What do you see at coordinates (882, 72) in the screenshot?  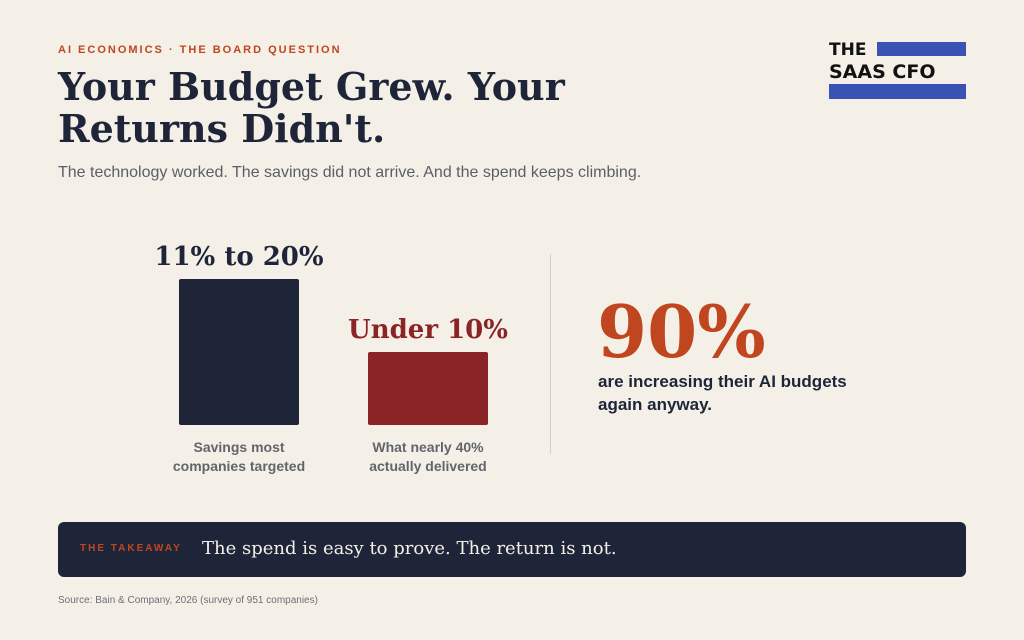 I see `logo-line-2: SAAS CFO` at bounding box center [882, 72].